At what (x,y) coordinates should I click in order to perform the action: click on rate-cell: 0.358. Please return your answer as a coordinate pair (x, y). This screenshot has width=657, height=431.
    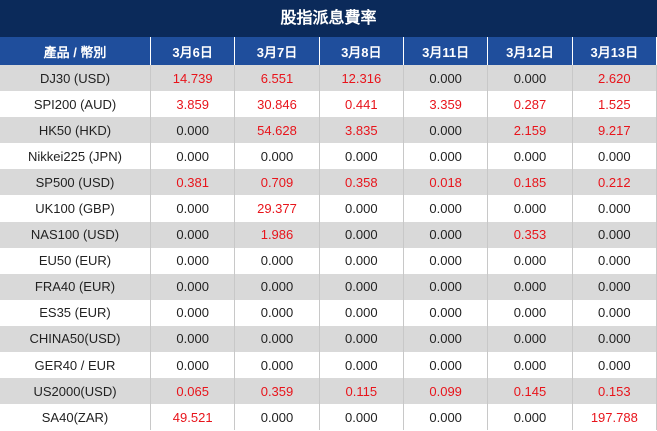
    Looking at the image, I should click on (361, 182).